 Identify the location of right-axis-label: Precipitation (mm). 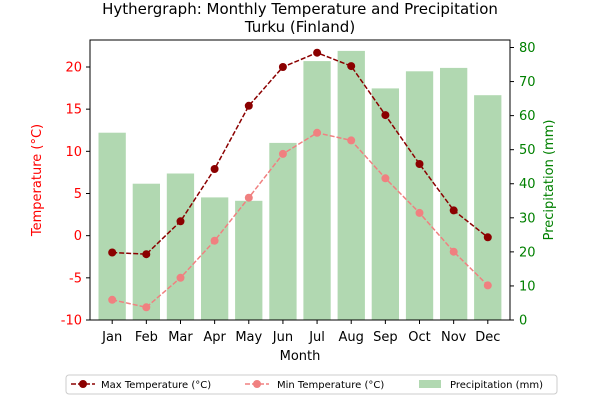
(549, 180).